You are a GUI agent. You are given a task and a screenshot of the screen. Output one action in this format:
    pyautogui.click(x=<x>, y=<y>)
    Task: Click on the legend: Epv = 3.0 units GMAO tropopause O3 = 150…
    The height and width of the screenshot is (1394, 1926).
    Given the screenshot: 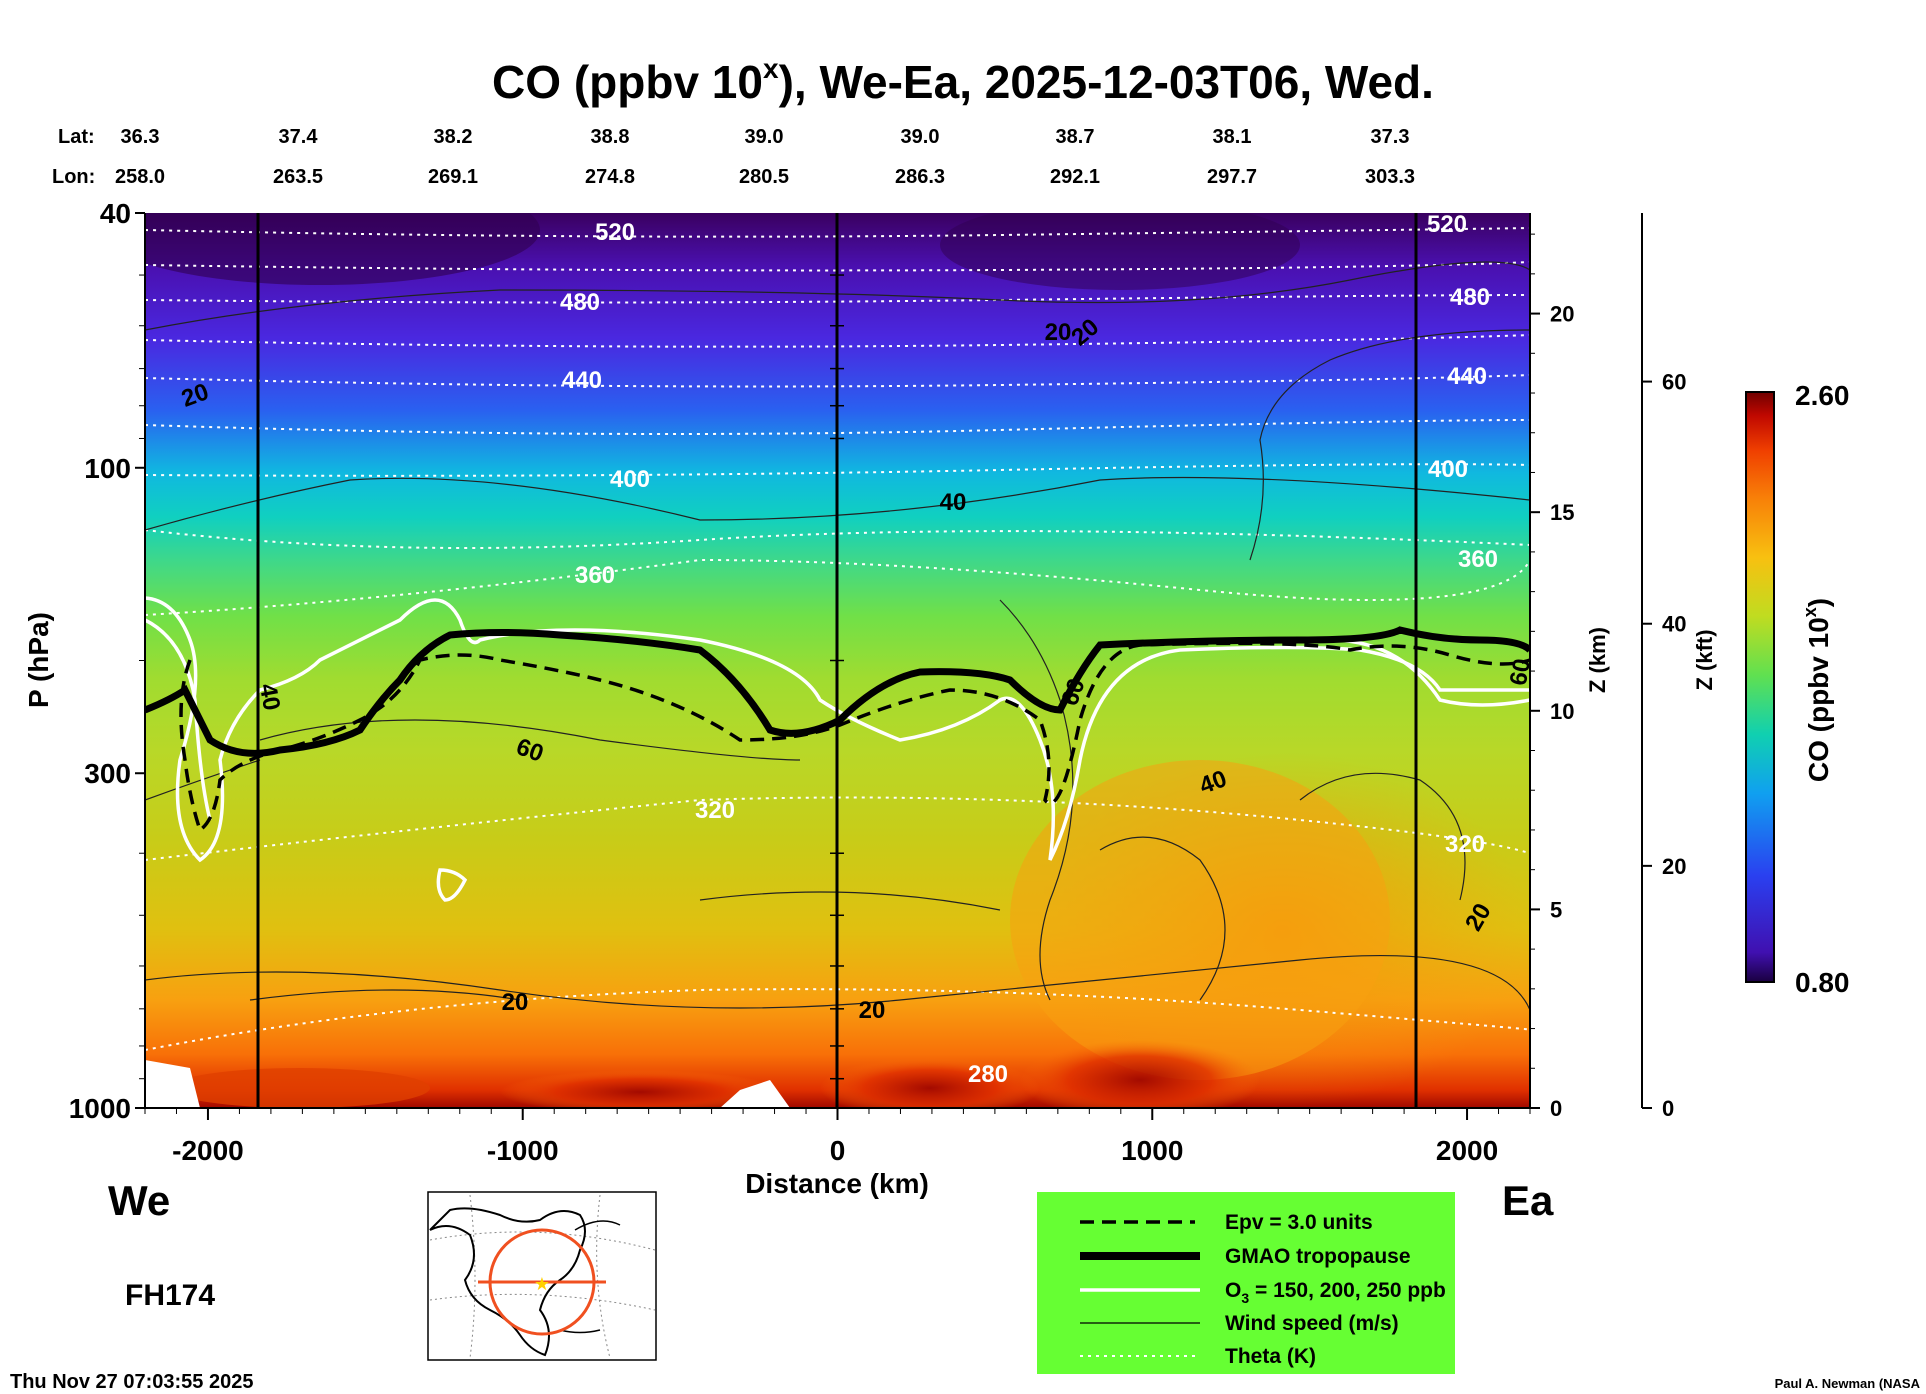 What is the action you would take?
    pyautogui.click(x=1246, y=1283)
    